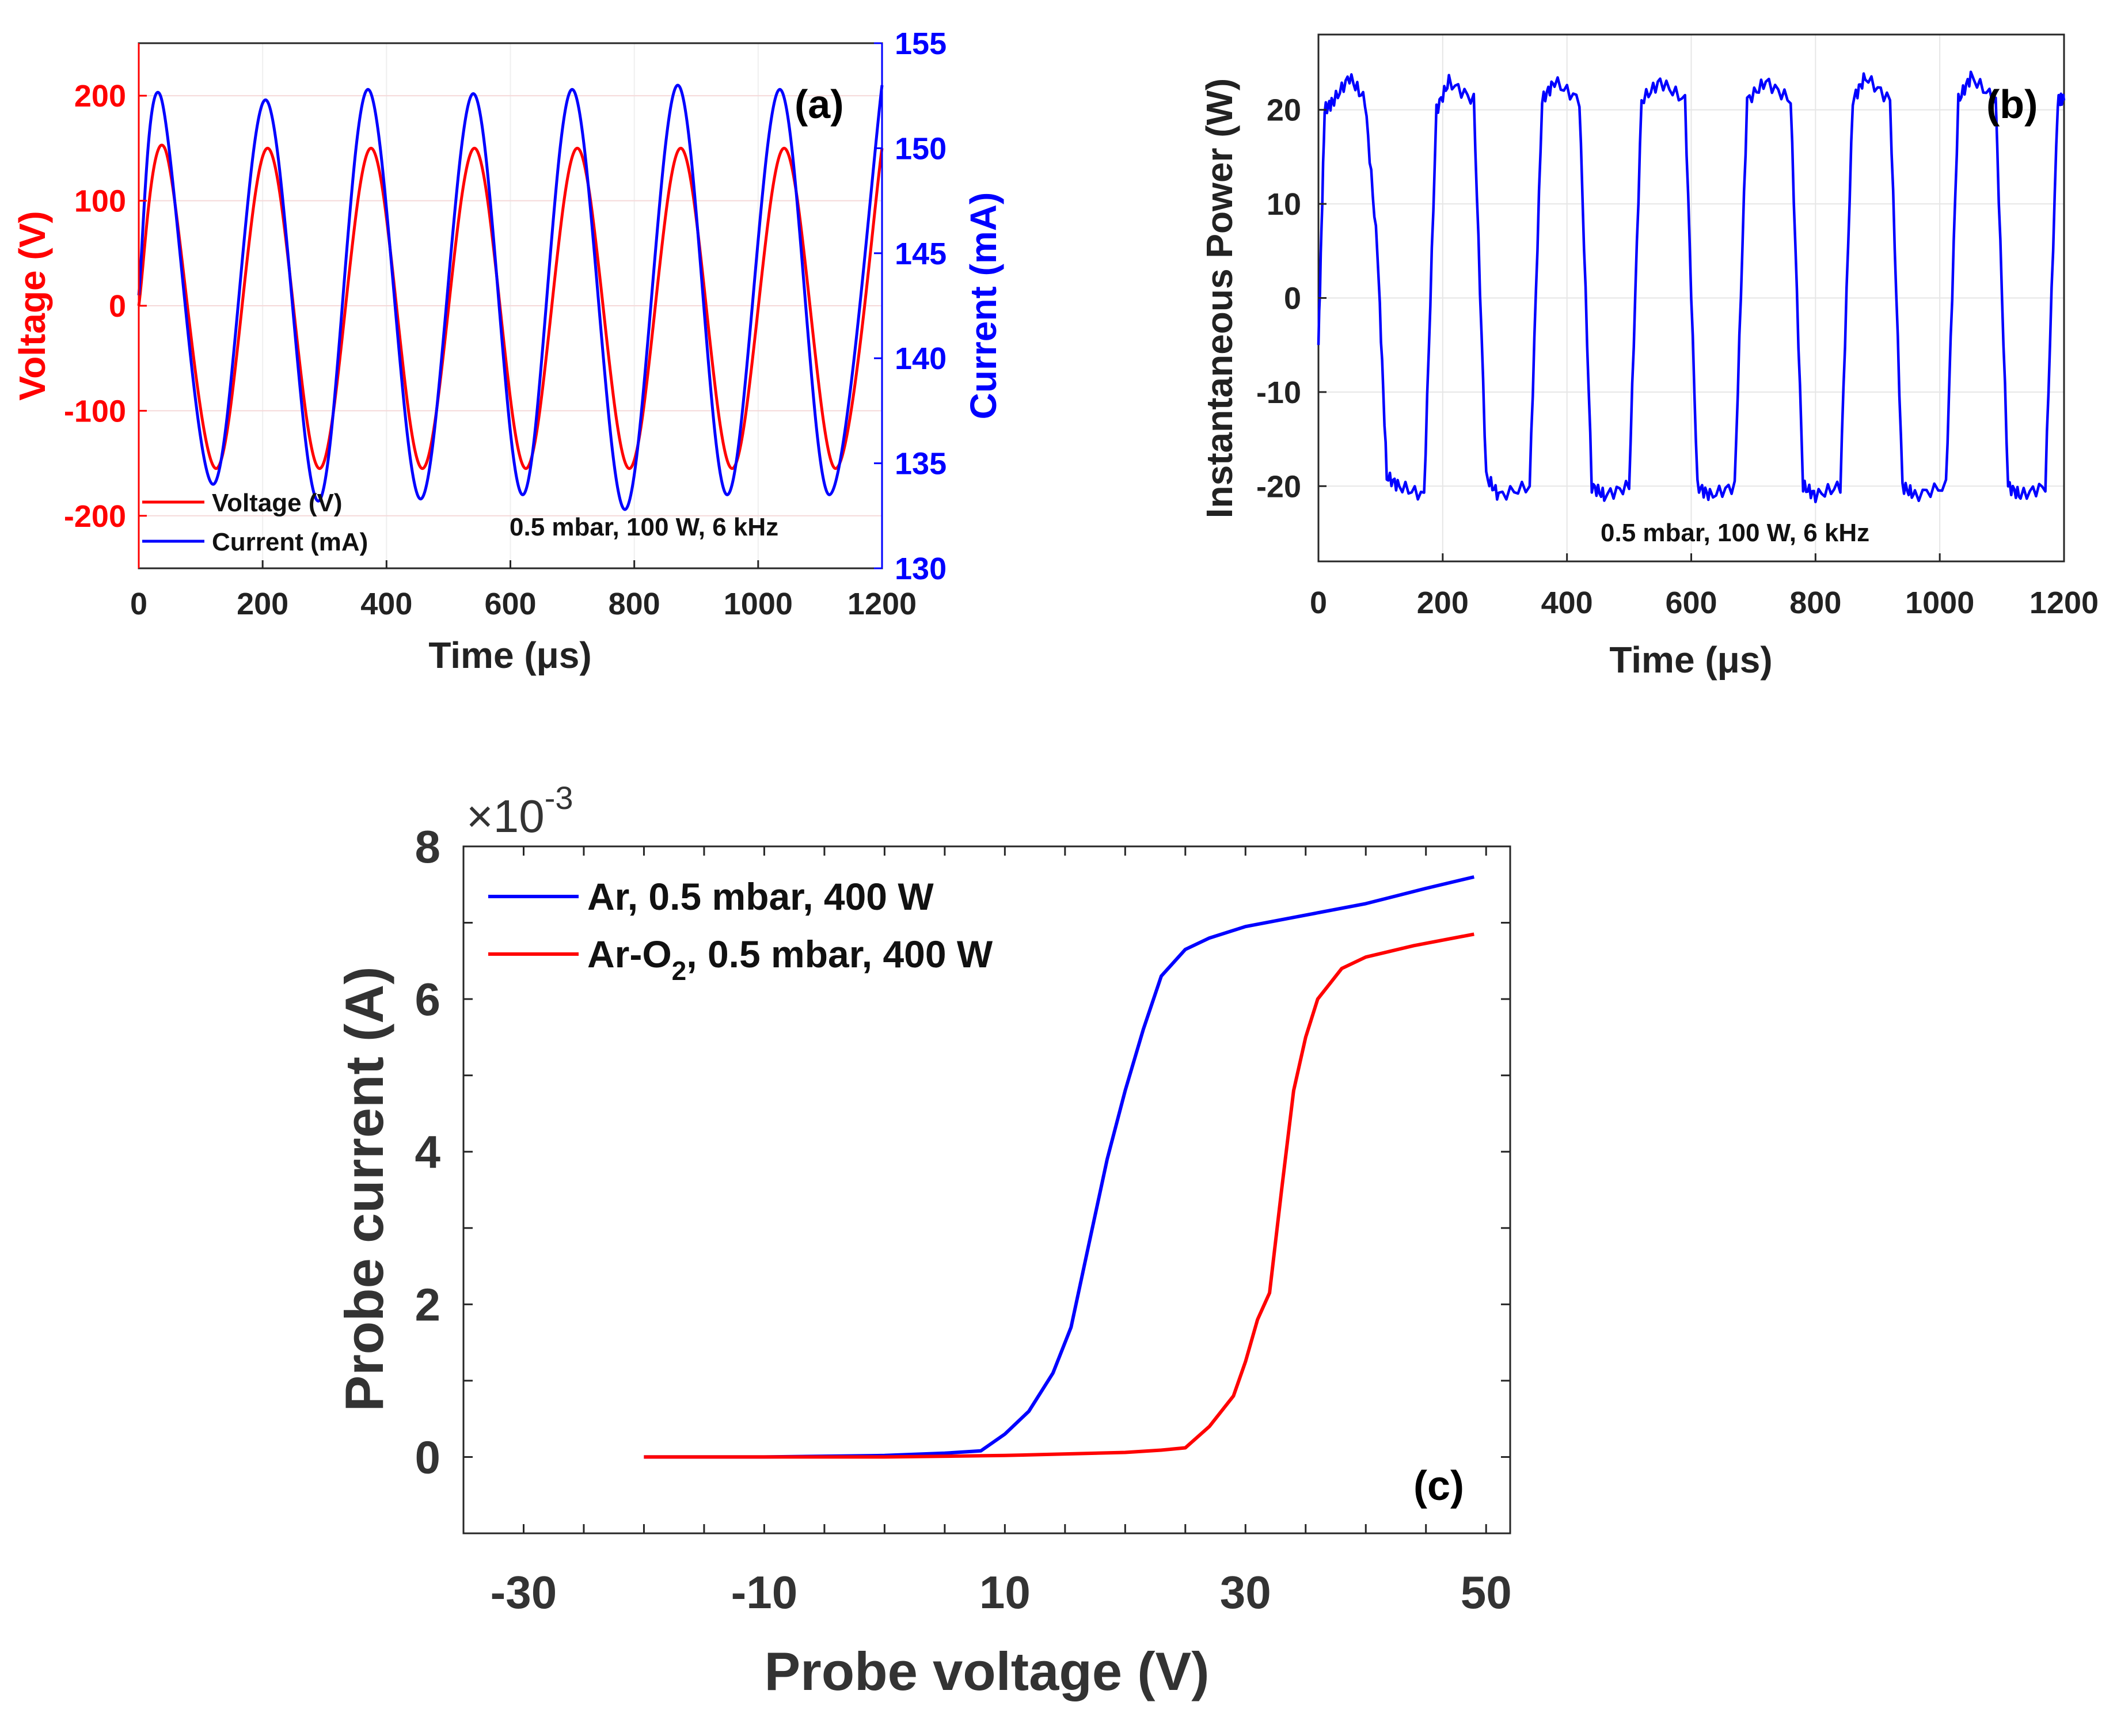 The image size is (2117, 1736). What do you see at coordinates (1690, 660) in the screenshot?
I see `panel-b-x-axis-label: Time (μs)` at bounding box center [1690, 660].